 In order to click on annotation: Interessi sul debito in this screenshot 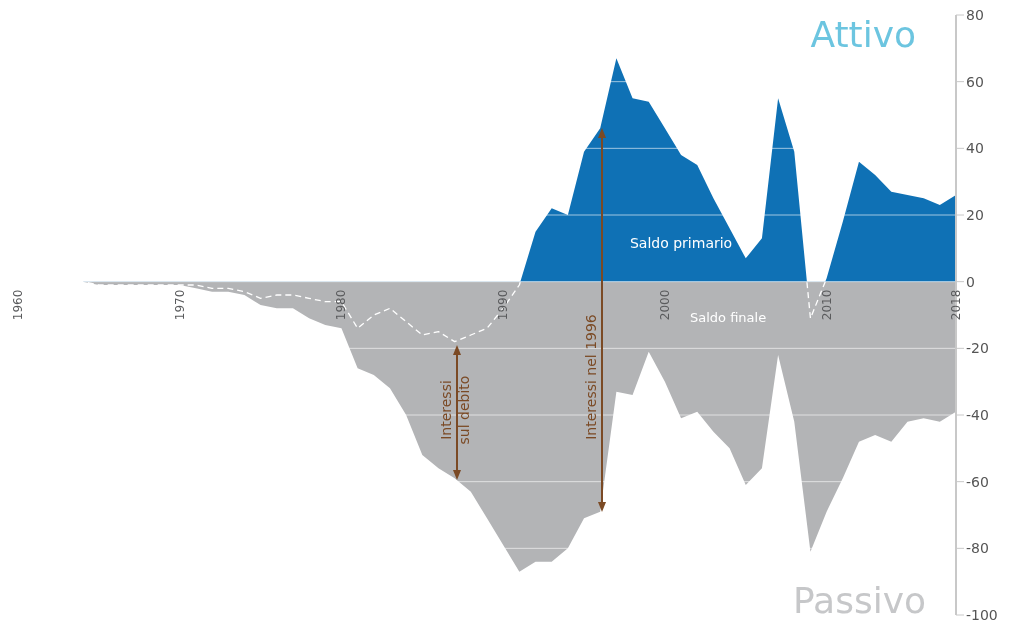, I will do `click(455, 410)`.